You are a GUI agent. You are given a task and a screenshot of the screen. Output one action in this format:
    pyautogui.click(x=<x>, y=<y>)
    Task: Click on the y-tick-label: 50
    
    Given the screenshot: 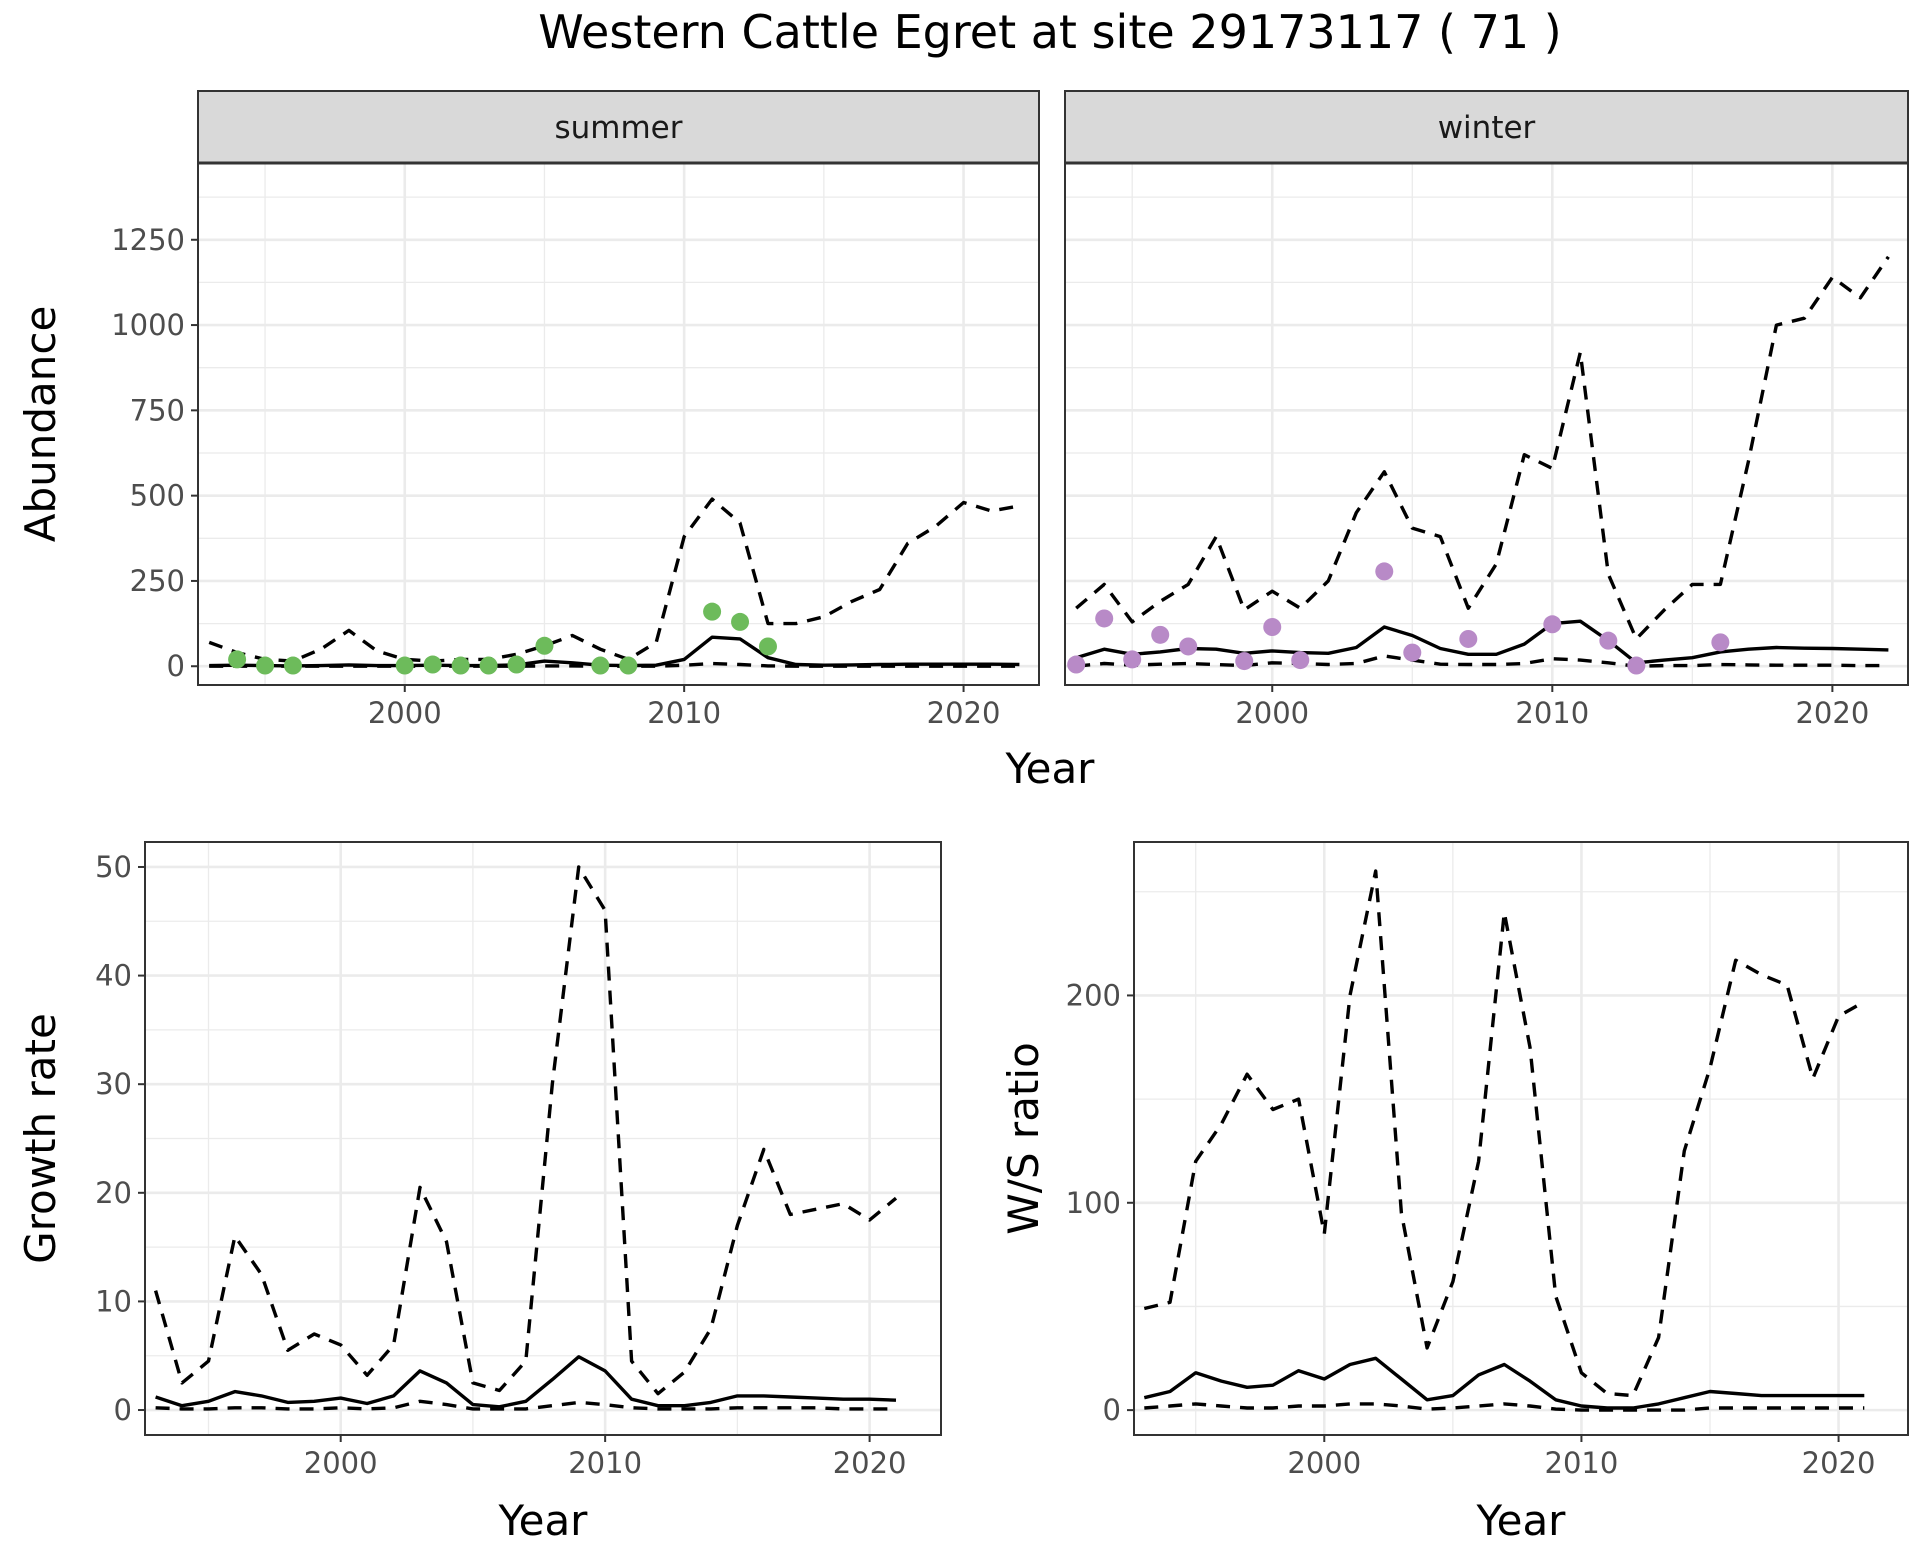 What is the action you would take?
    pyautogui.click(x=113, y=867)
    